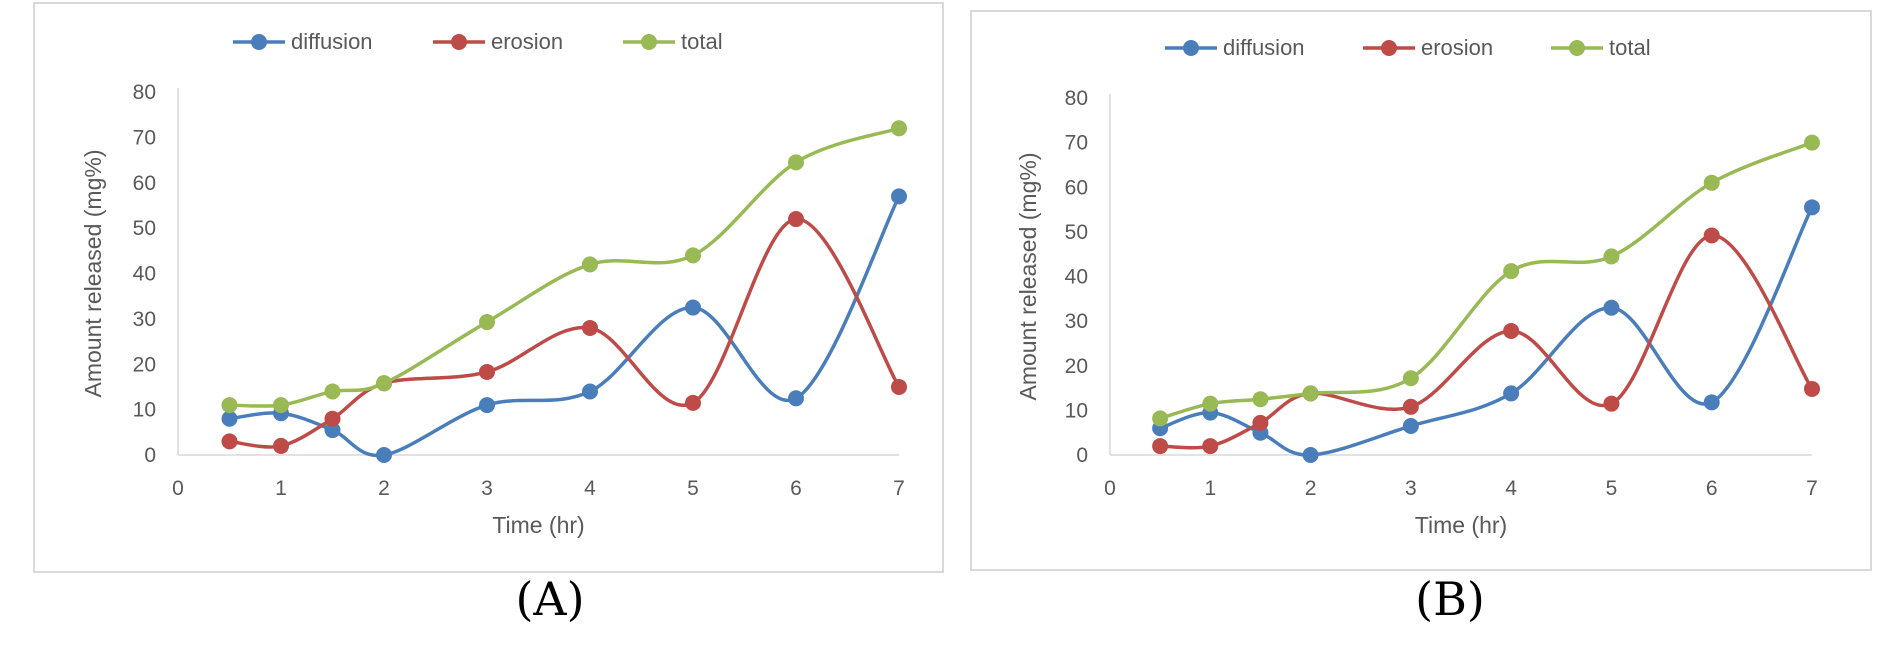 Image resolution: width=1880 pixels, height=656 pixels. I want to click on y-tick-label: 10, so click(144, 410).